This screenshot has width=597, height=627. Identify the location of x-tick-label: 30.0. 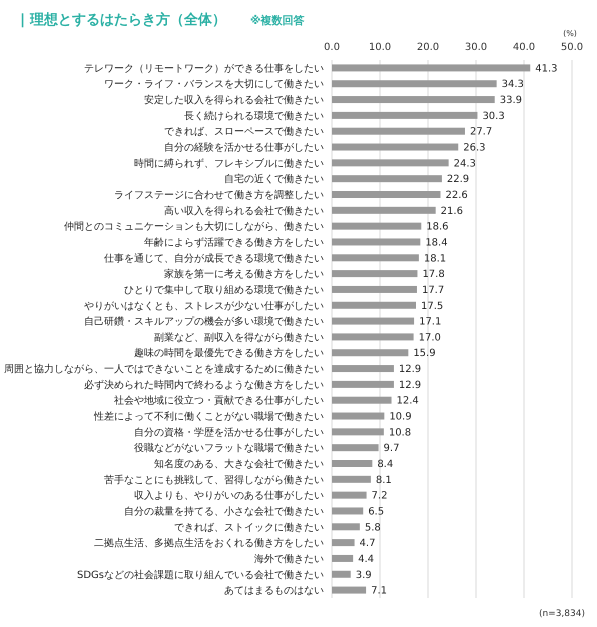
(476, 47).